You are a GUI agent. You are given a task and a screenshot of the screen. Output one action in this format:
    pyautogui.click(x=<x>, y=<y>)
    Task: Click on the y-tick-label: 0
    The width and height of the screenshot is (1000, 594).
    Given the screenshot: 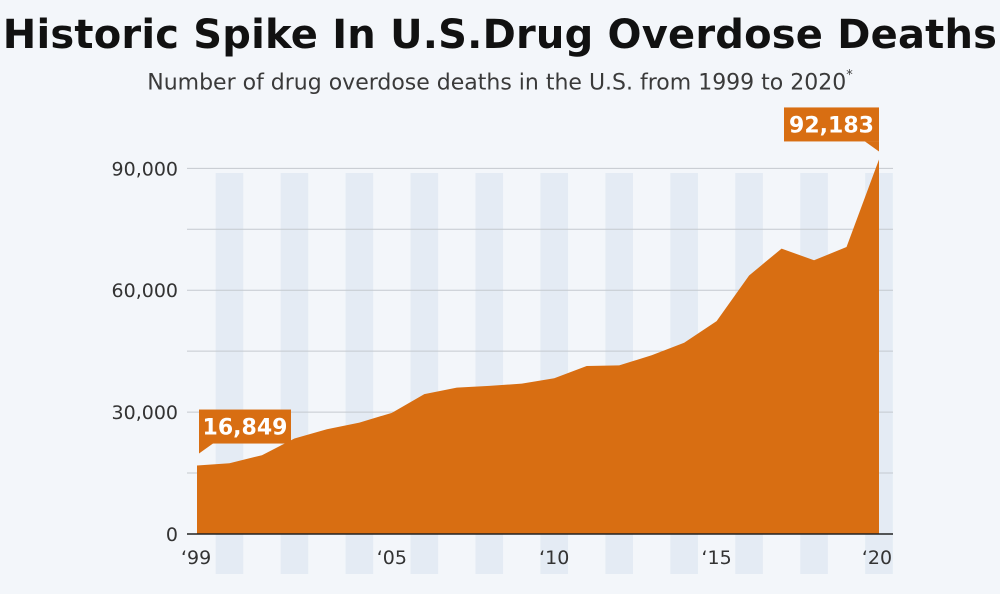 What is the action you would take?
    pyautogui.click(x=172, y=535)
    